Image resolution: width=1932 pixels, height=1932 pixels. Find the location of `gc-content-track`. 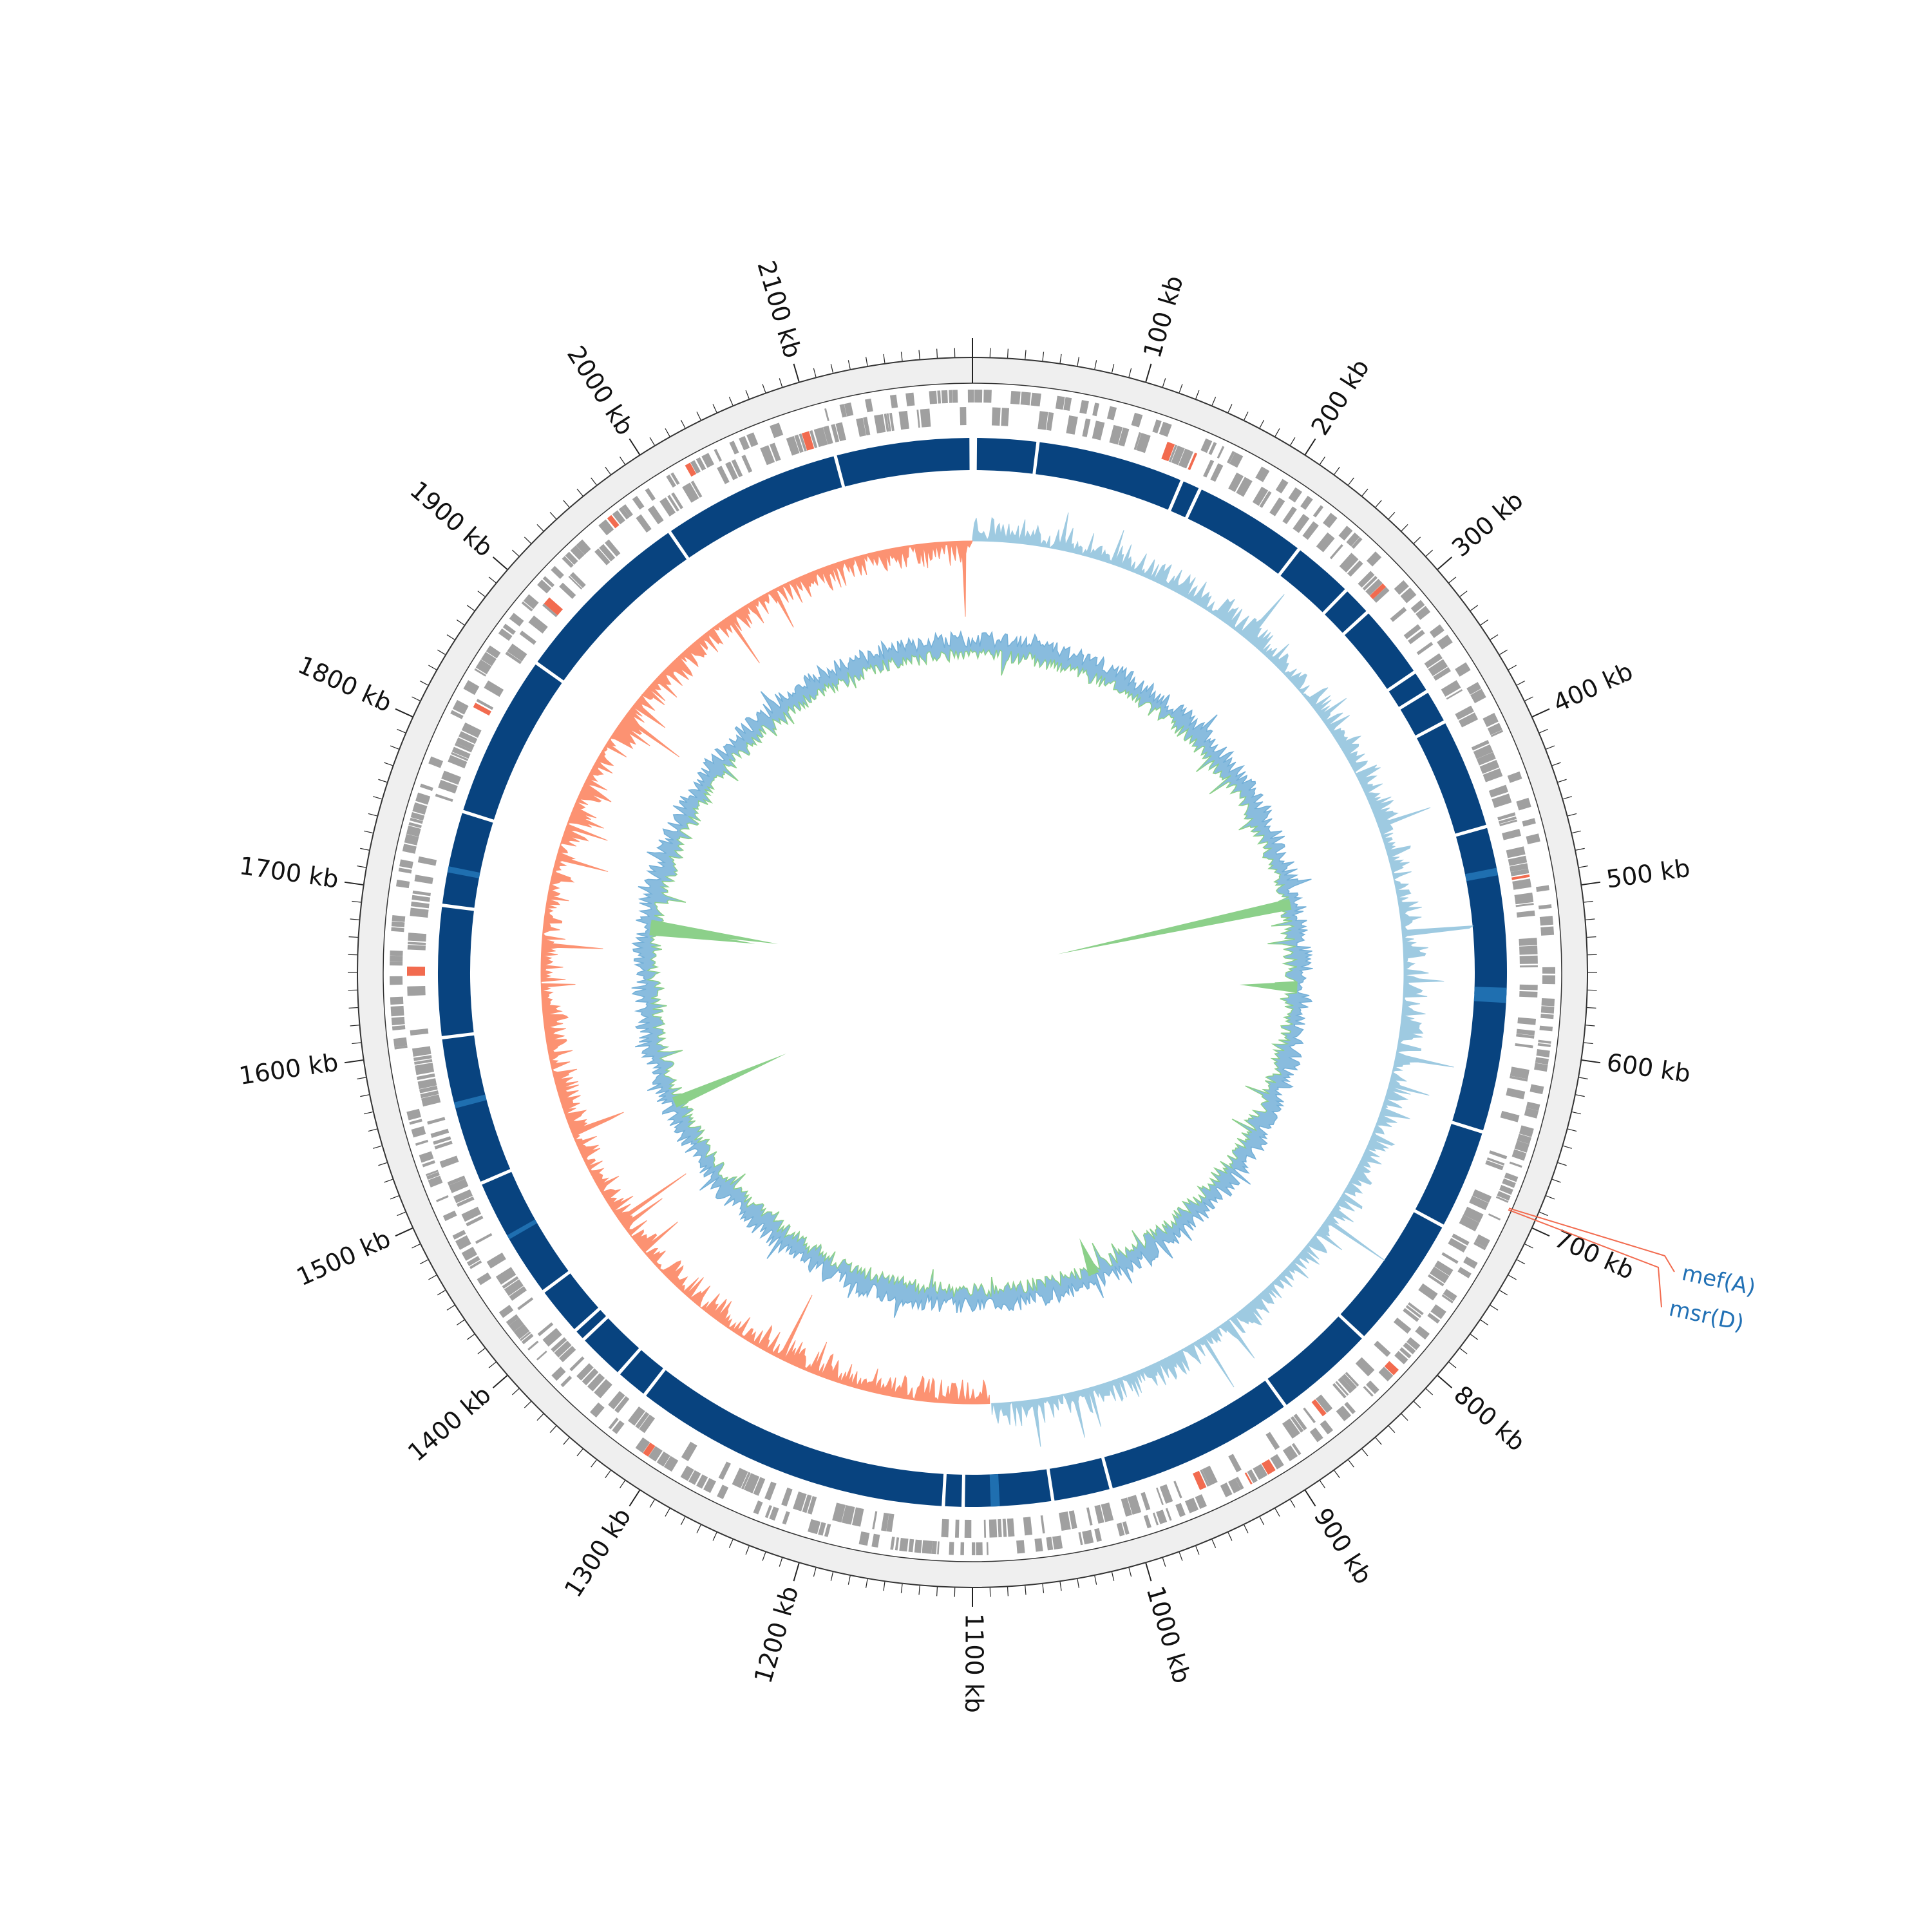

gc-content-track is located at coordinates (972, 974).